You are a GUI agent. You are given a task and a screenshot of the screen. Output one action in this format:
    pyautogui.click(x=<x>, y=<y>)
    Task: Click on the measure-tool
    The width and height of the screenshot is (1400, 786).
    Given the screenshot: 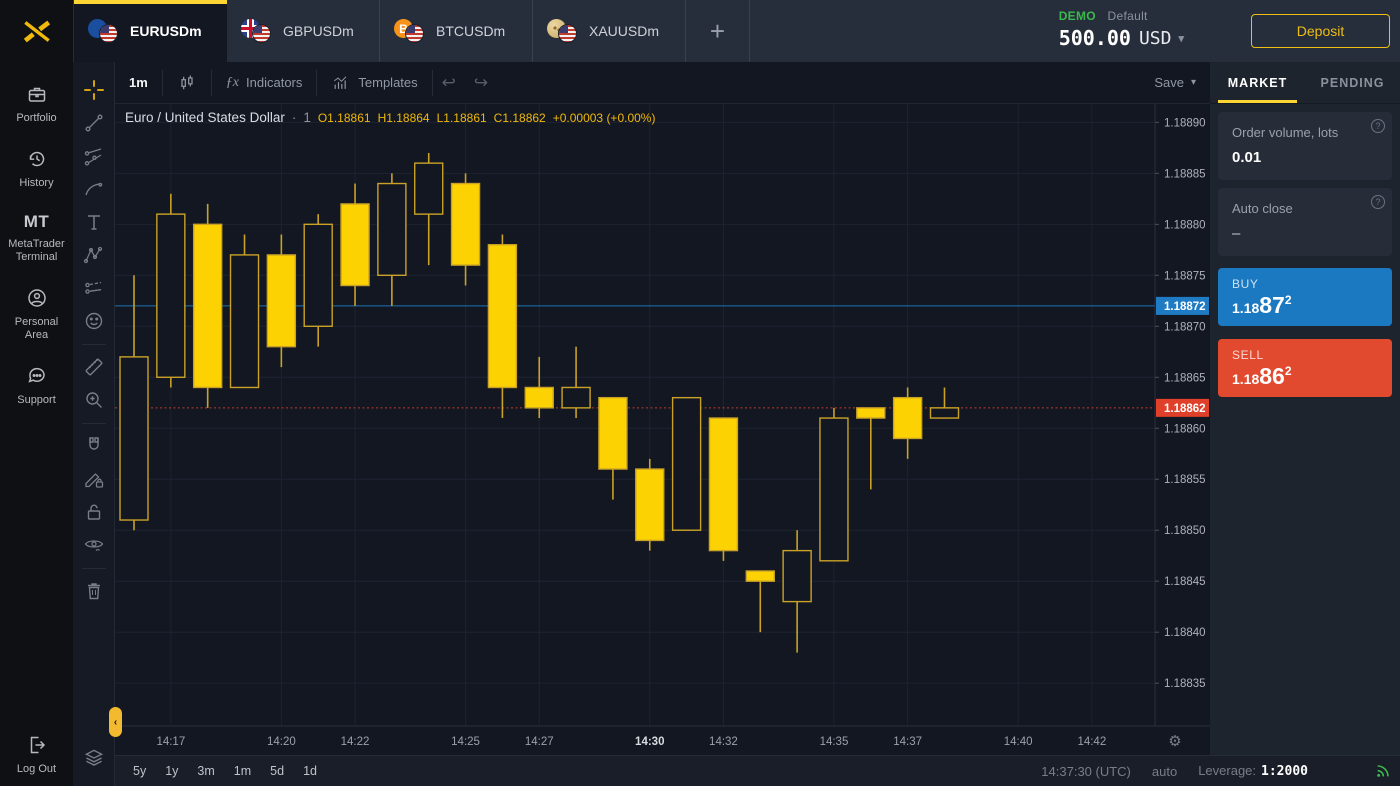 What is the action you would take?
    pyautogui.click(x=94, y=367)
    